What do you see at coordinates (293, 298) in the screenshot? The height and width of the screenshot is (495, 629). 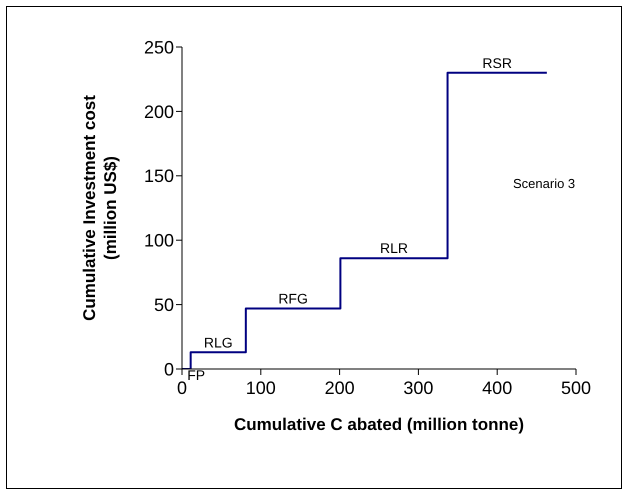 I see `annotation: RFG` at bounding box center [293, 298].